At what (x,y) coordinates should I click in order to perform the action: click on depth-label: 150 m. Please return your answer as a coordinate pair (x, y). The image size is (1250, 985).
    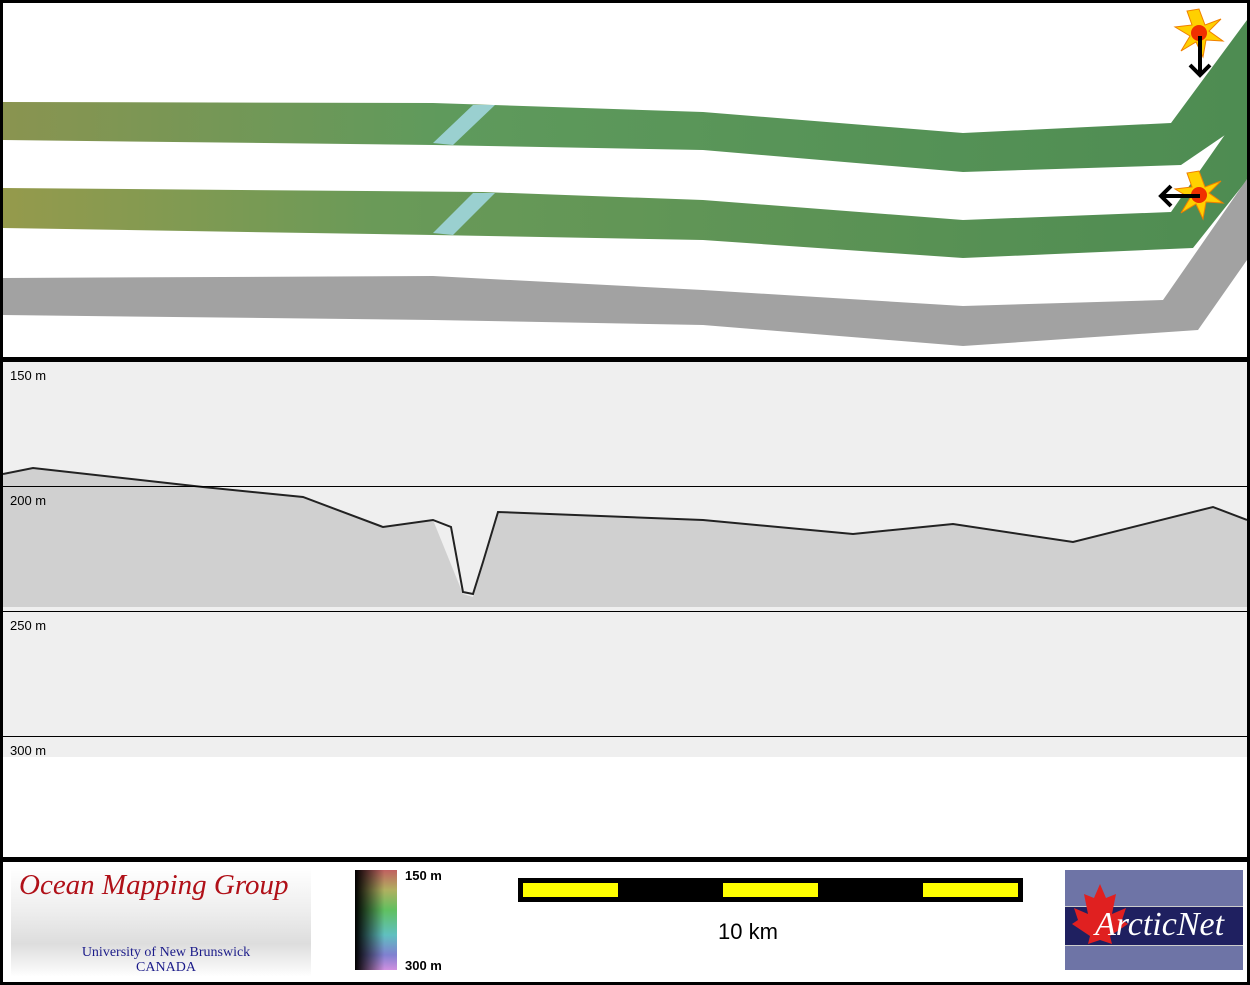
    Looking at the image, I should click on (28, 375).